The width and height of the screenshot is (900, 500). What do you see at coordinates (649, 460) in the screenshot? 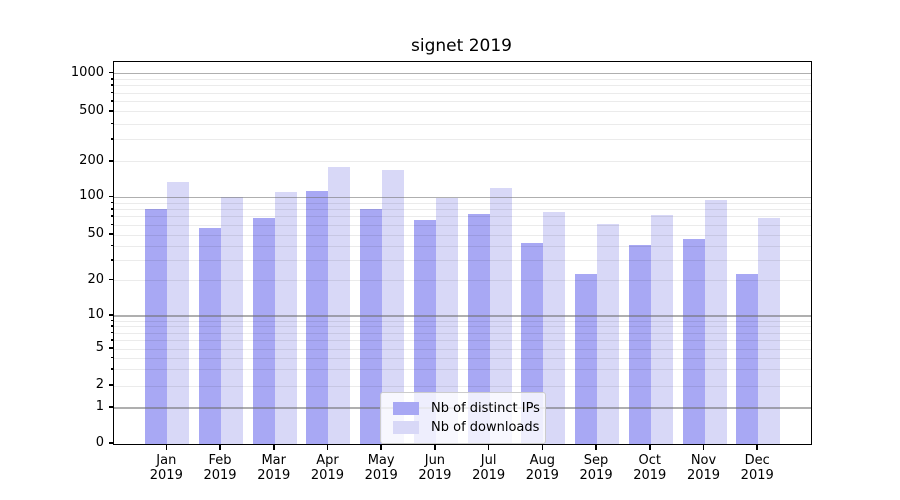
I see `x-axis-label-month: Oct` at bounding box center [649, 460].